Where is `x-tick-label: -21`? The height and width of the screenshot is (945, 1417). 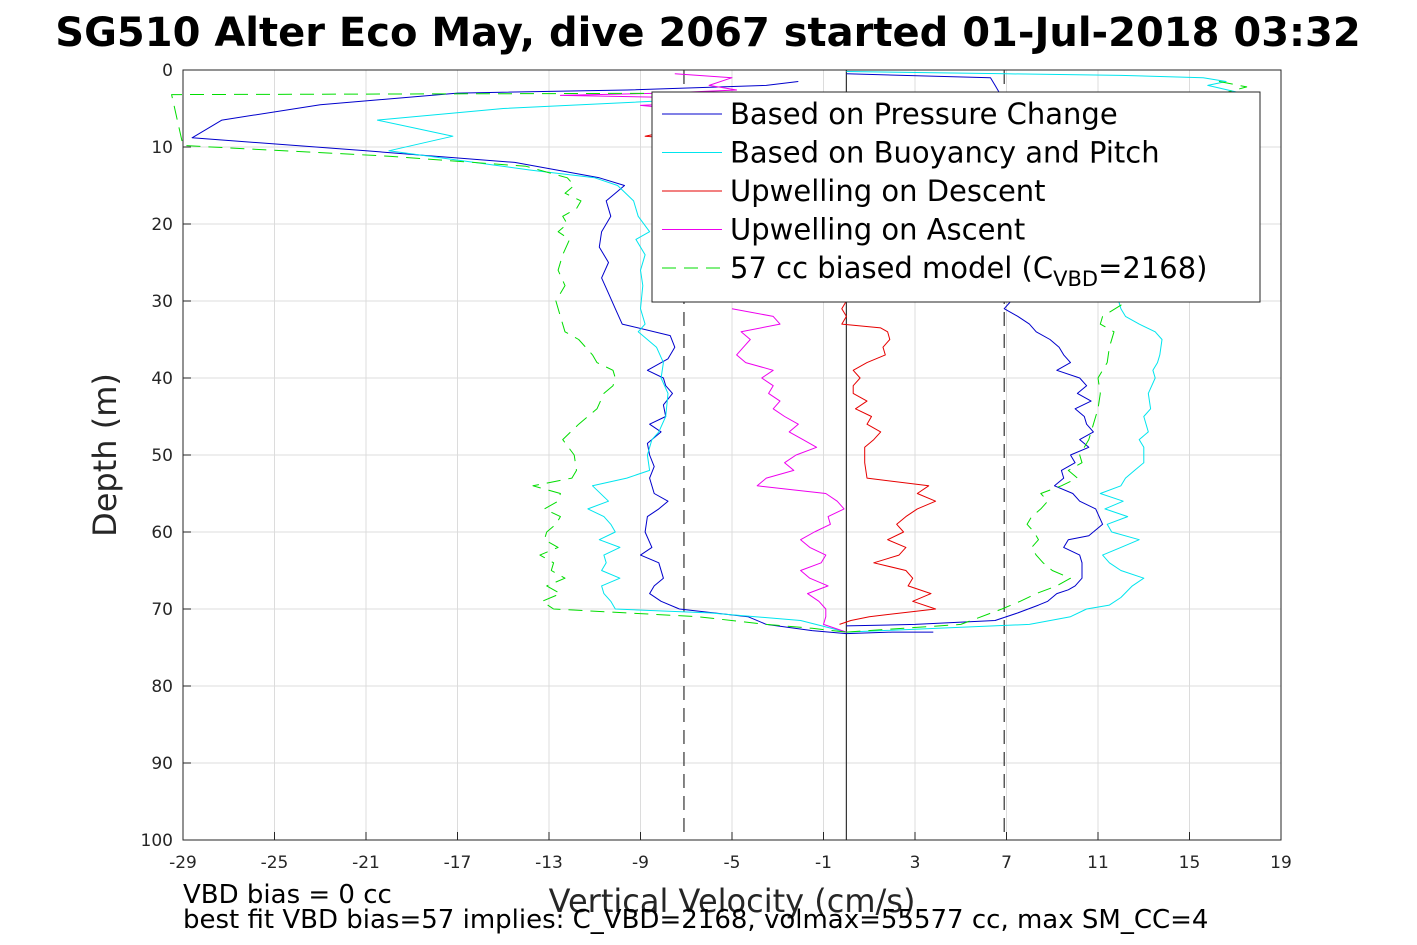
x-tick-label: -21 is located at coordinates (366, 863).